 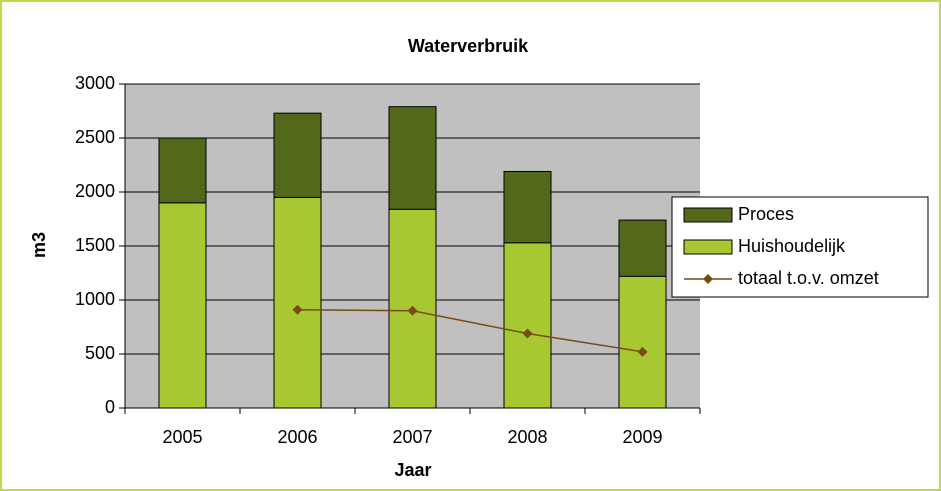 What do you see at coordinates (468, 46) in the screenshot?
I see `chart-title: Waterverbruik` at bounding box center [468, 46].